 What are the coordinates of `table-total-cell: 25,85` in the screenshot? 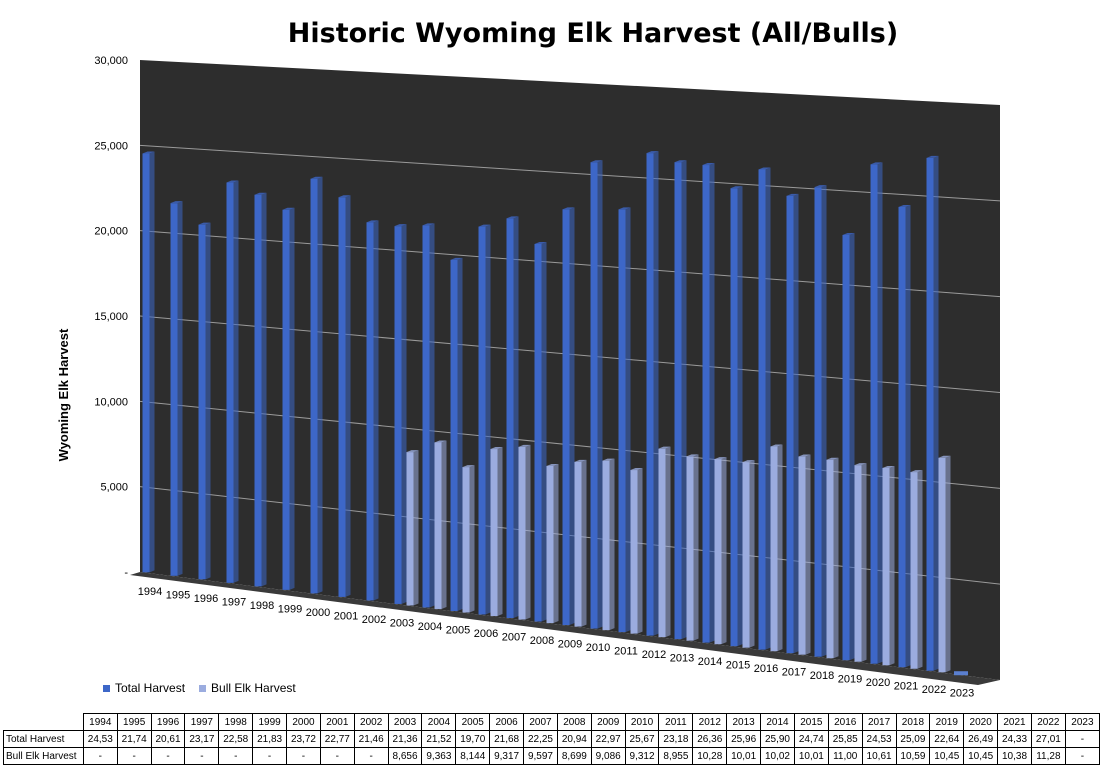 It's located at (845, 739).